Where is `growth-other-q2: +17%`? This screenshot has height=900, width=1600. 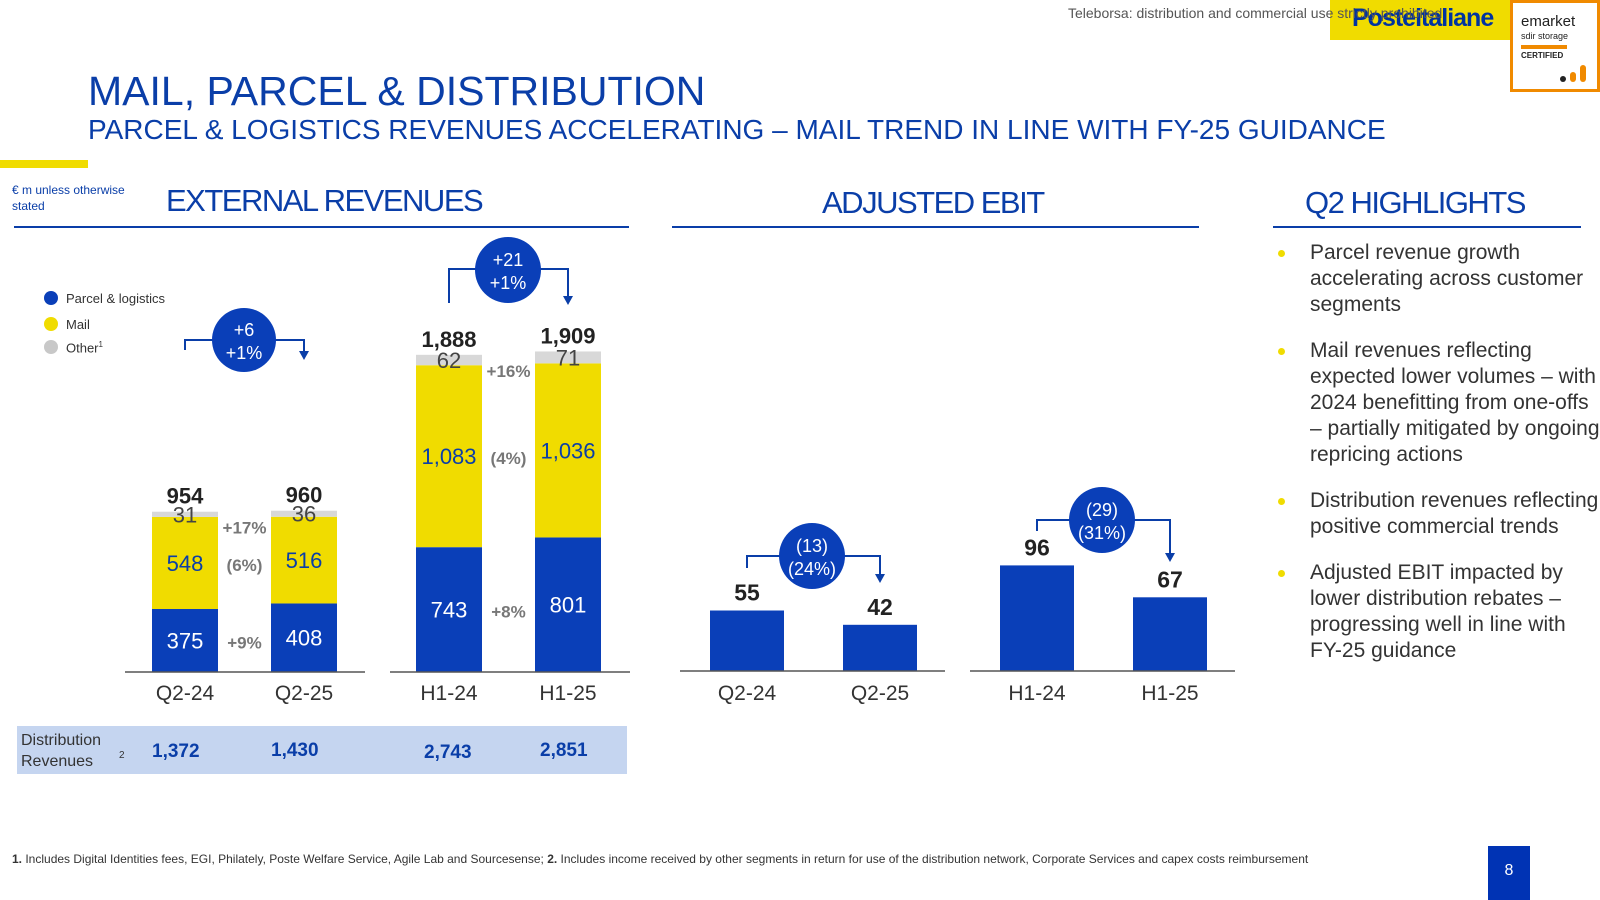
growth-other-q2: +17% is located at coordinates (245, 528).